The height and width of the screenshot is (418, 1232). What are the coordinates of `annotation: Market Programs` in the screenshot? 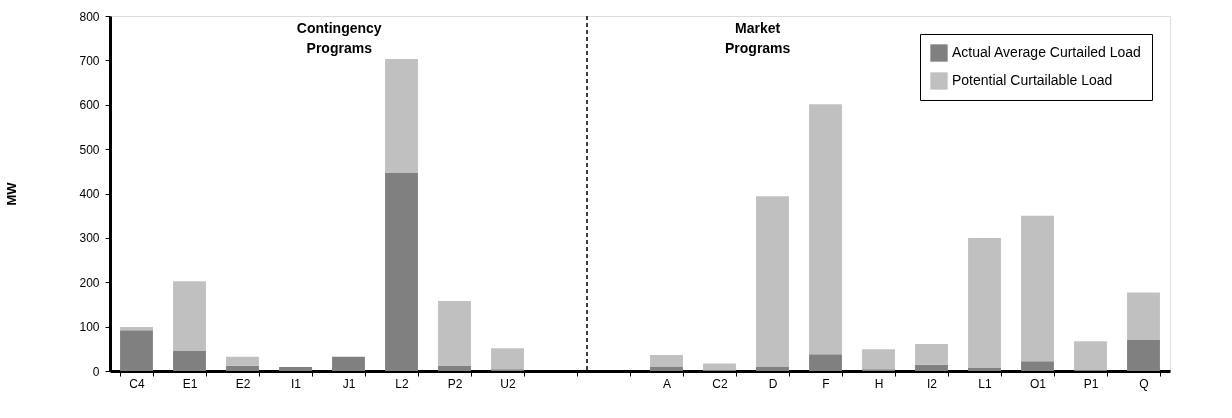 It's located at (757, 38).